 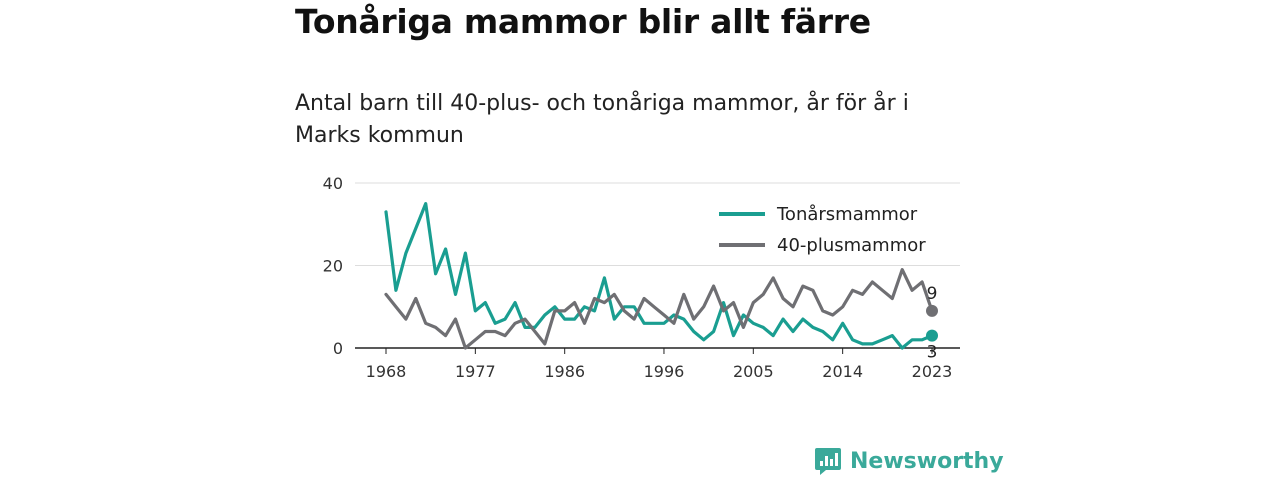 I want to click on x-tick-label: 2005, so click(x=753, y=371).